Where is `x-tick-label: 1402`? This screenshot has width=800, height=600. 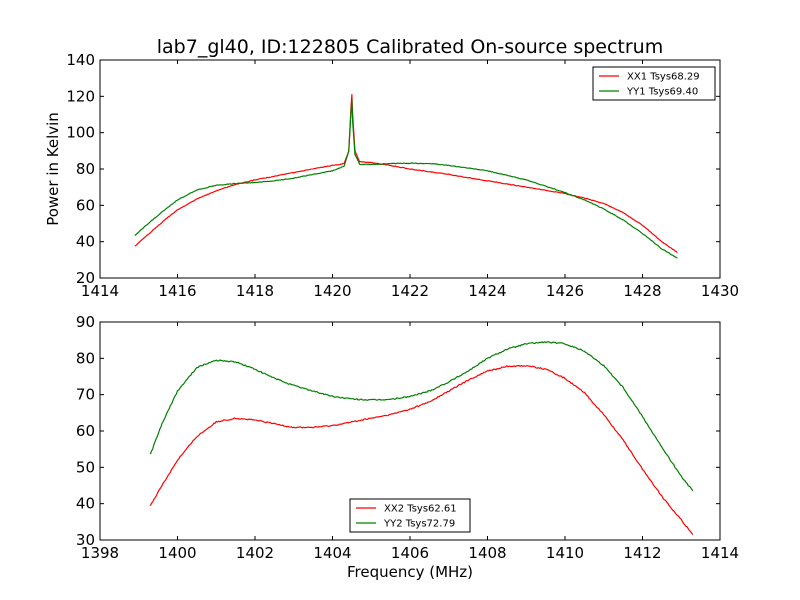 x-tick-label: 1402 is located at coordinates (255, 553).